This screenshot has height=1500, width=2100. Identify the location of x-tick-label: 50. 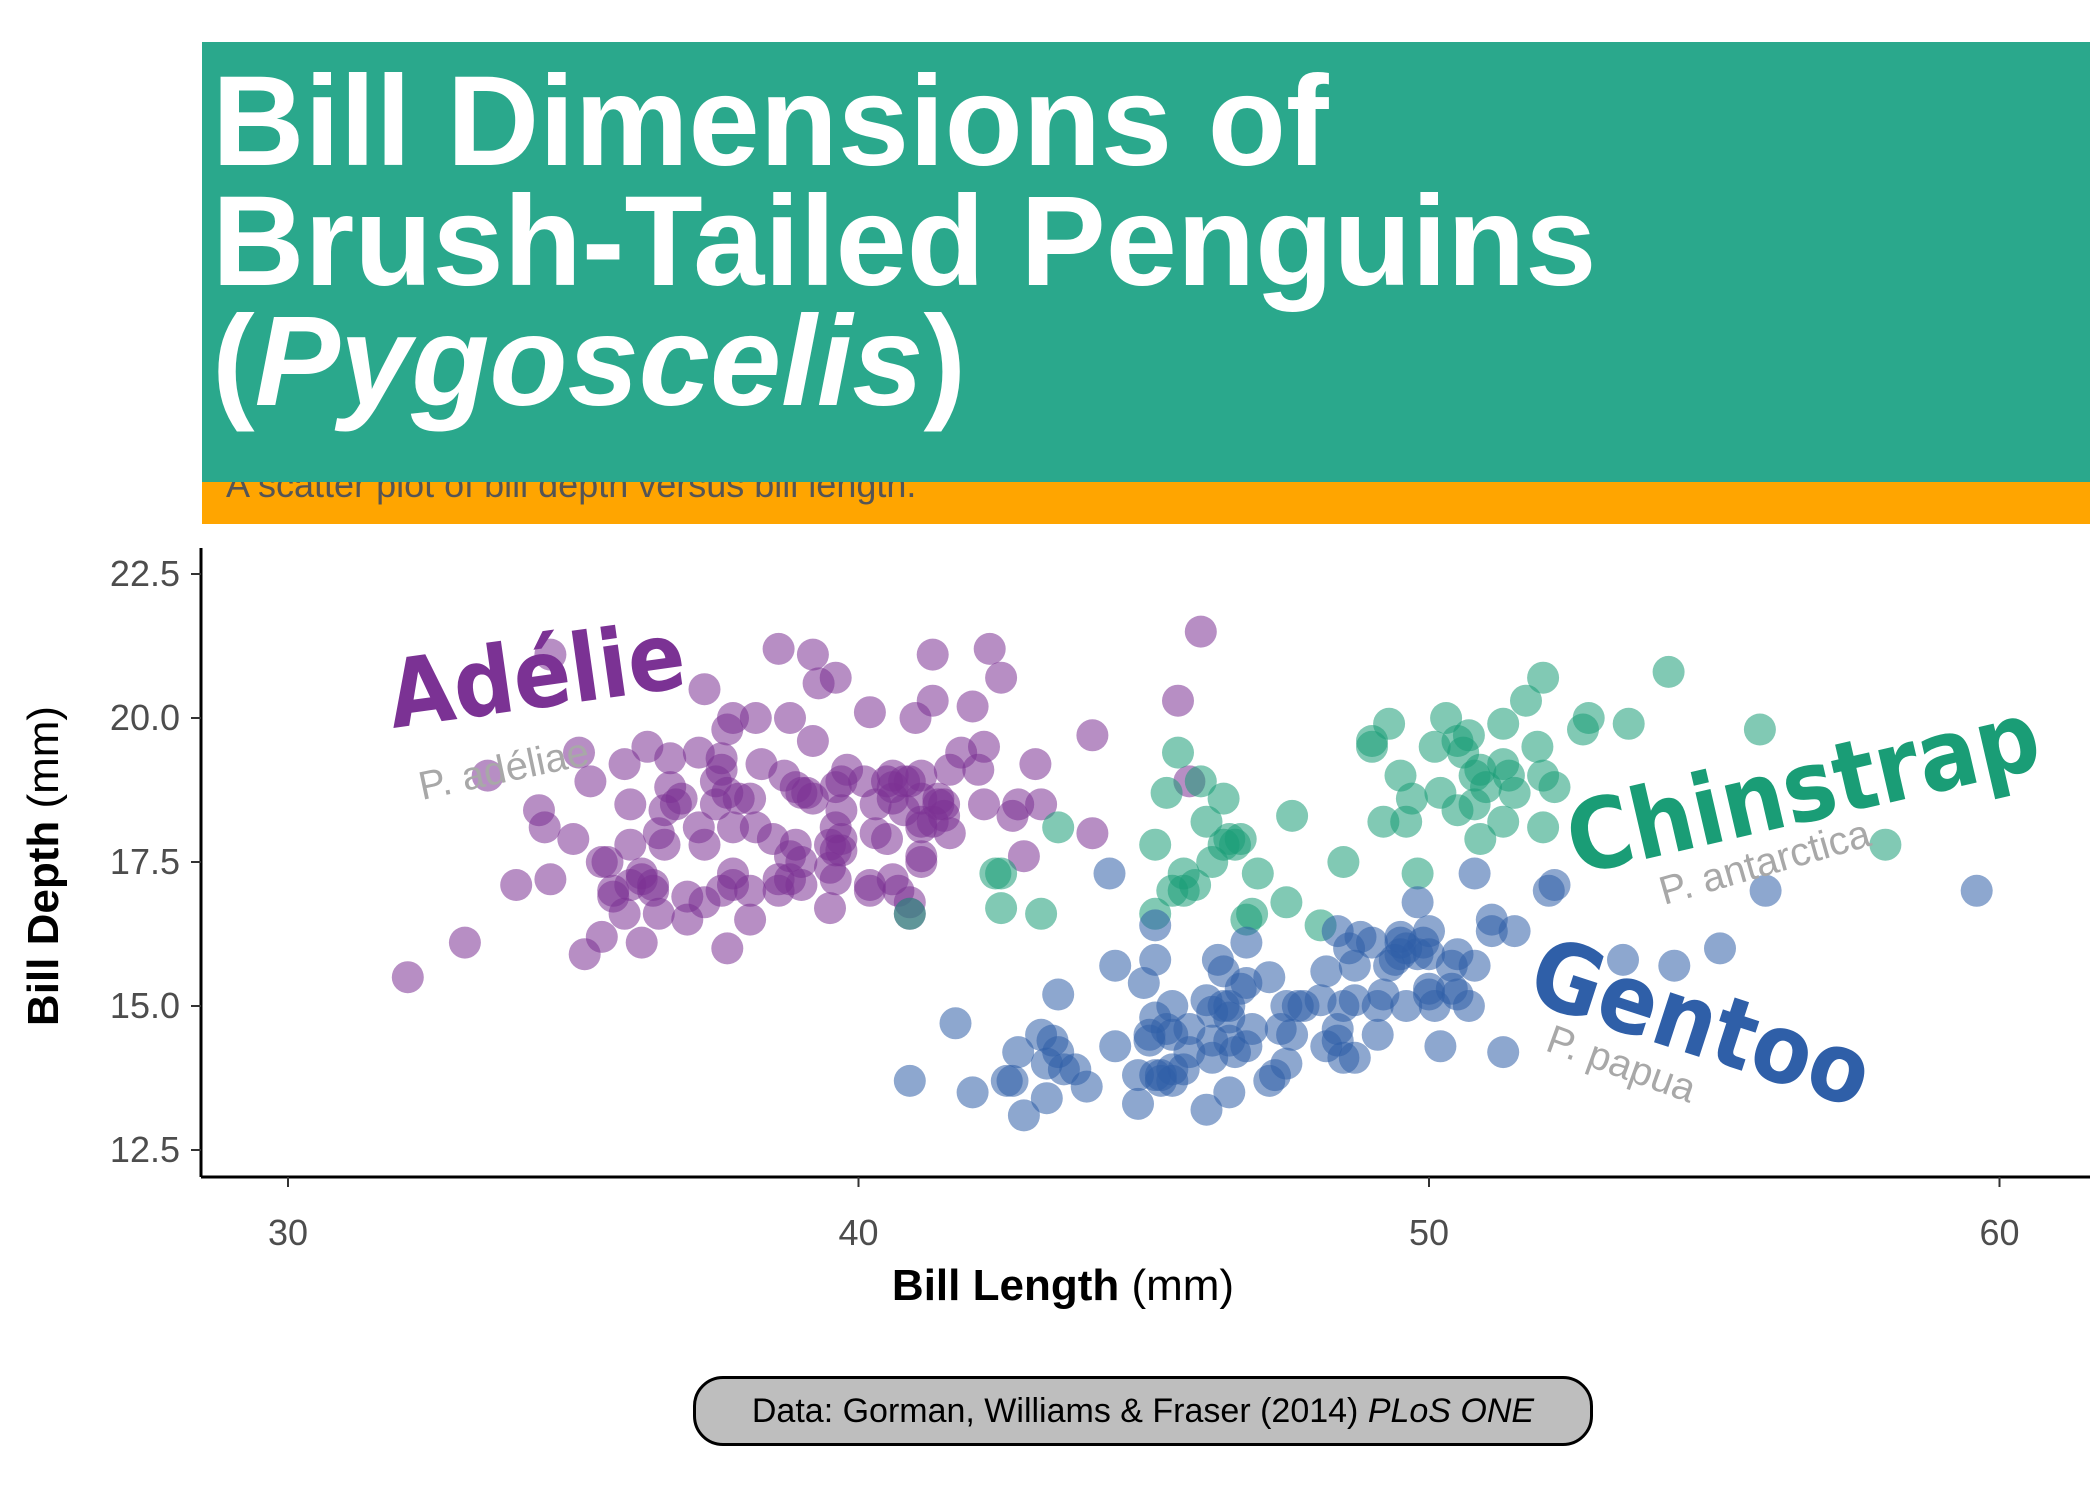
(1429, 1232).